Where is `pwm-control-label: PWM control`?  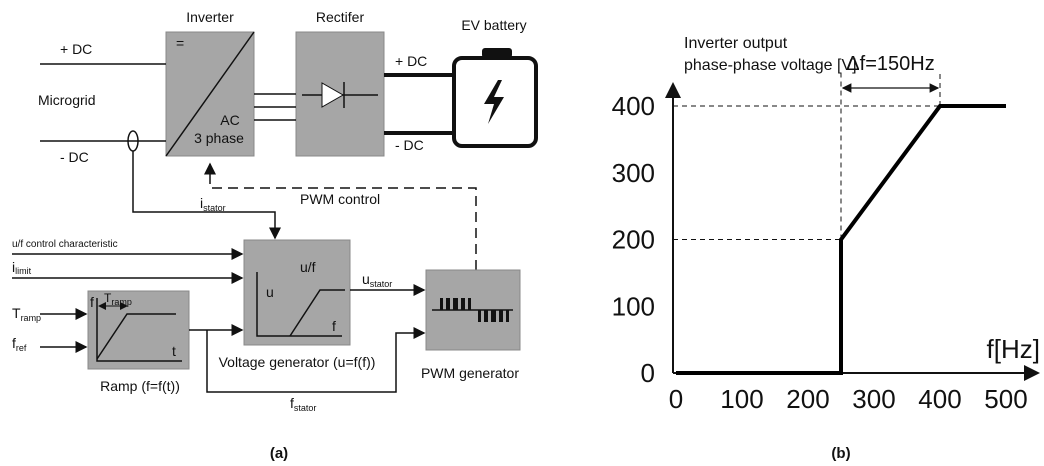 pwm-control-label: PWM control is located at coordinates (340, 199).